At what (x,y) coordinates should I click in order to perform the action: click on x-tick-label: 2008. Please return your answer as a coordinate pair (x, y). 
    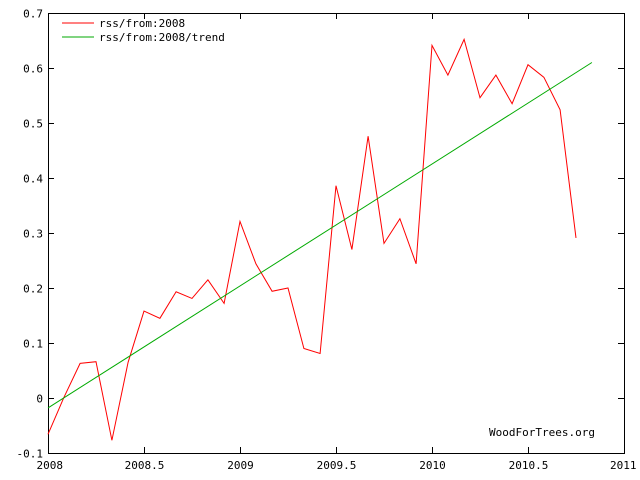
    Looking at the image, I should click on (50, 465).